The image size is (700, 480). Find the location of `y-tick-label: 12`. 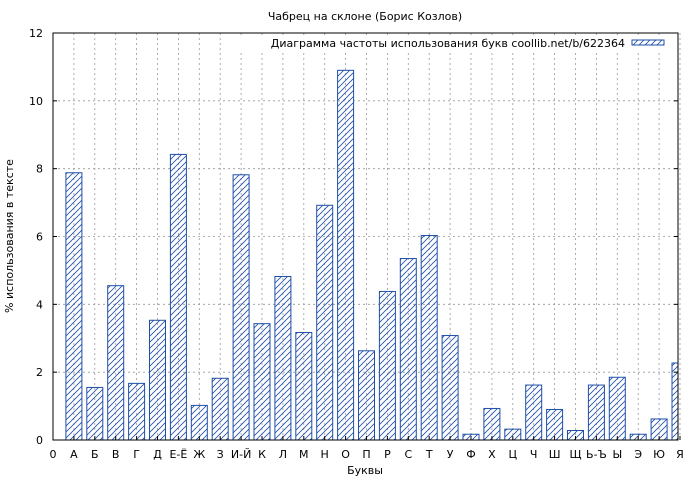

y-tick-label: 12 is located at coordinates (36, 33).